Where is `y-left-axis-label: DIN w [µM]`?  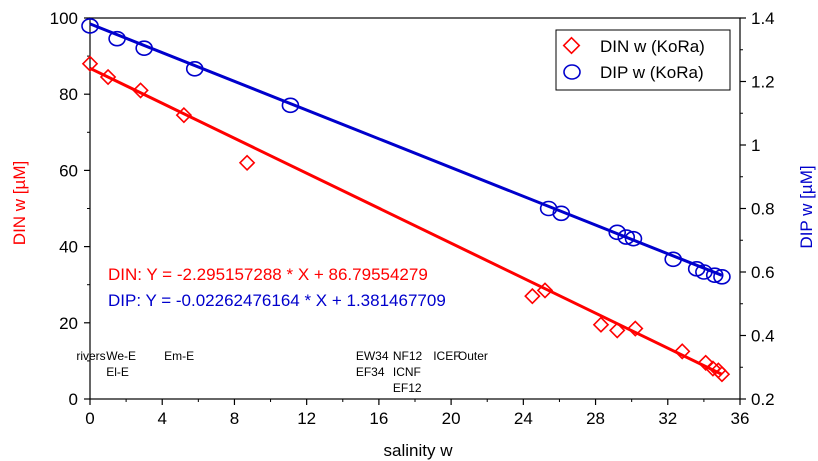
y-left-axis-label: DIN w [µM] is located at coordinates (19, 203).